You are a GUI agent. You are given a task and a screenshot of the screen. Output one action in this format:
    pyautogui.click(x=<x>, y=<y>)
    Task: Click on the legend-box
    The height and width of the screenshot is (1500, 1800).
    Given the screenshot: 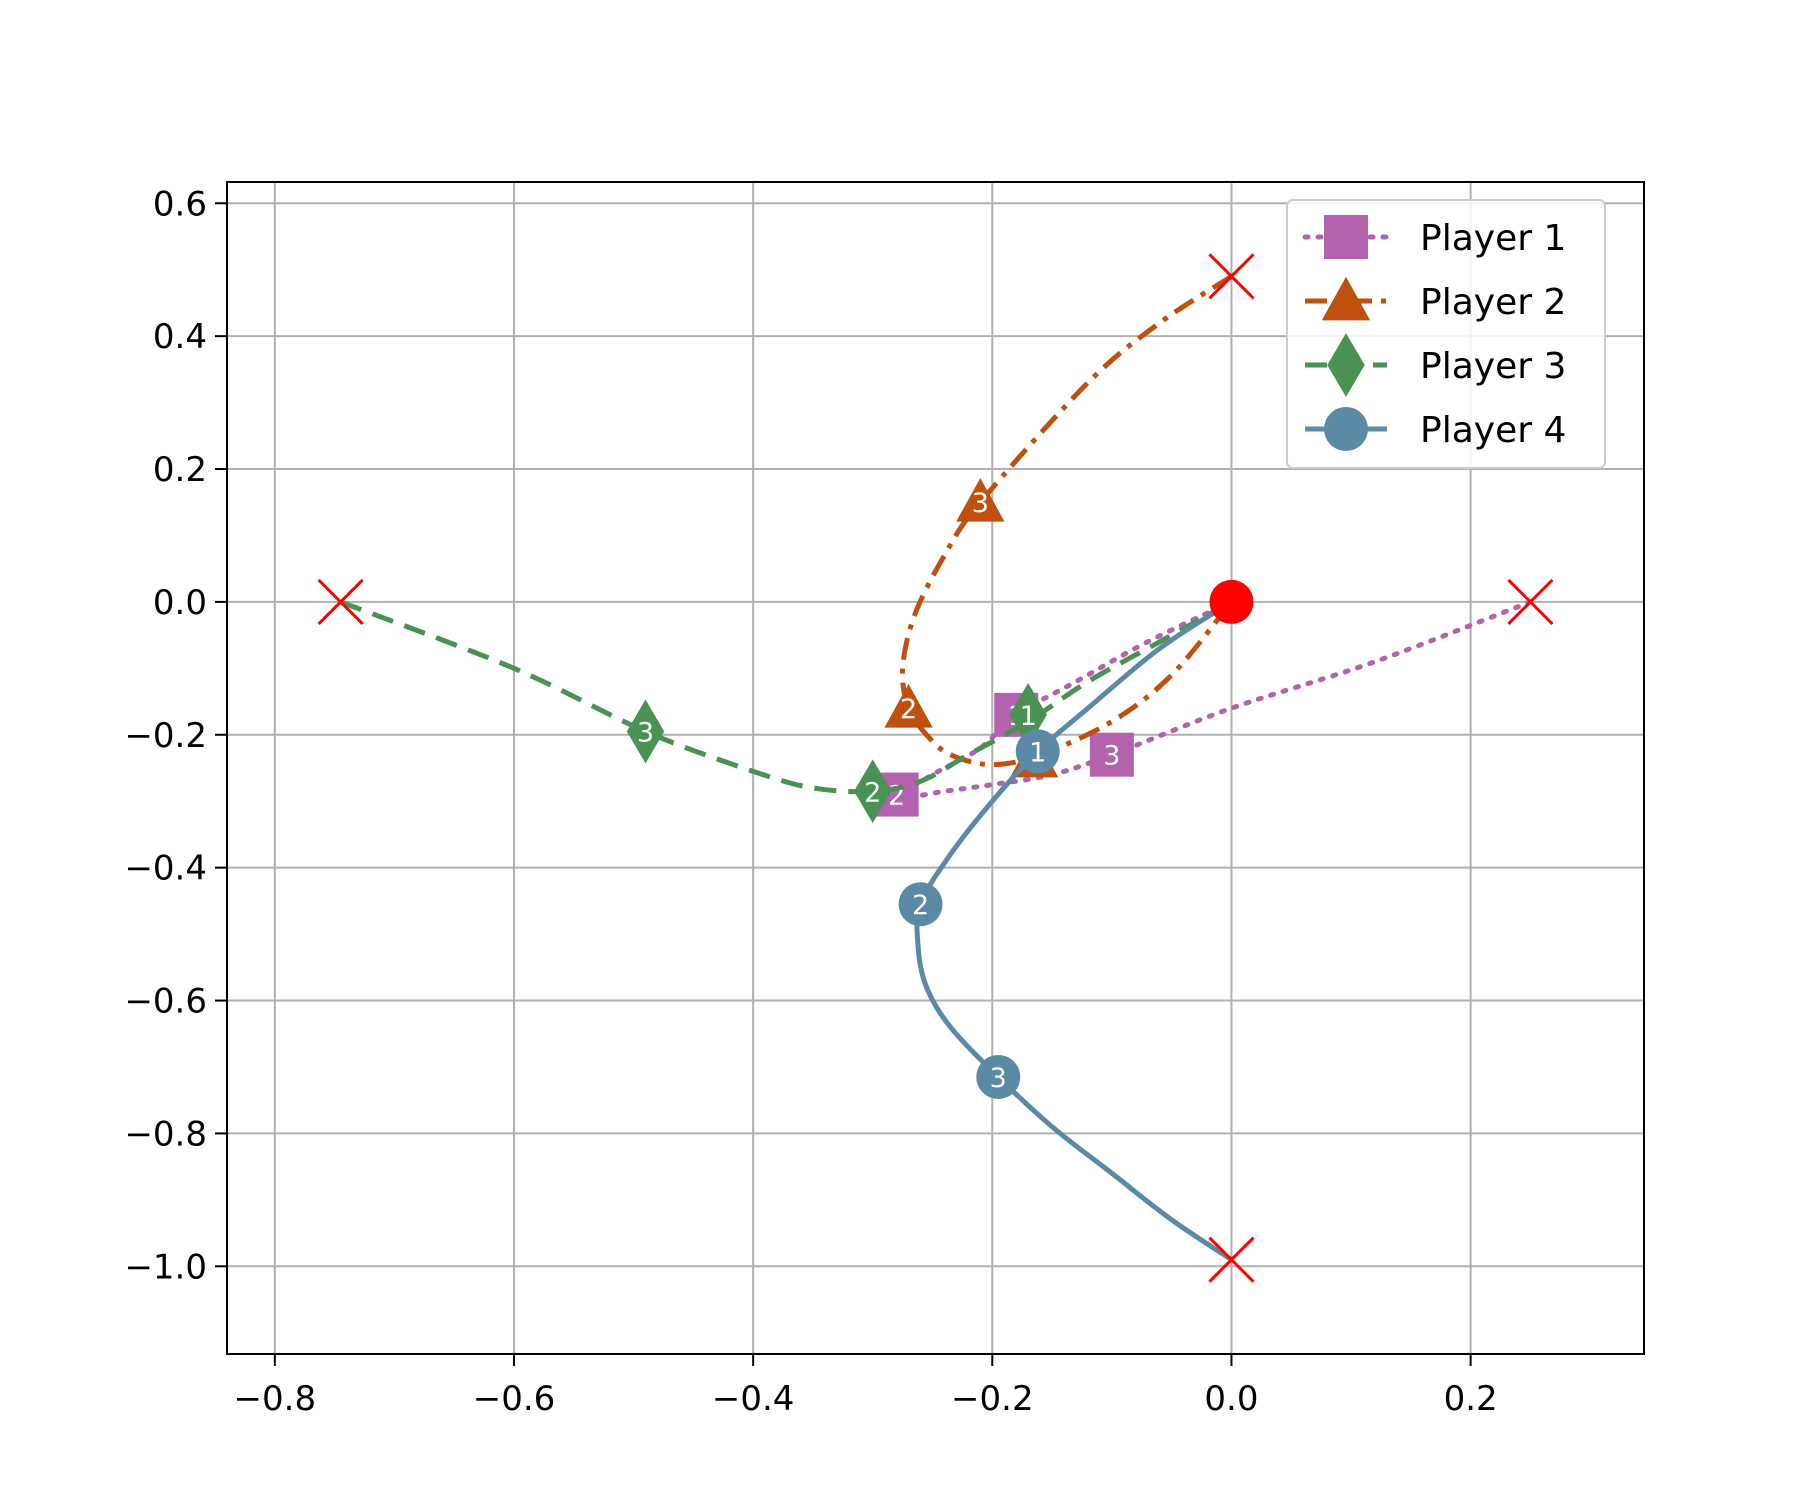 What is the action you would take?
    pyautogui.click(x=1446, y=334)
    